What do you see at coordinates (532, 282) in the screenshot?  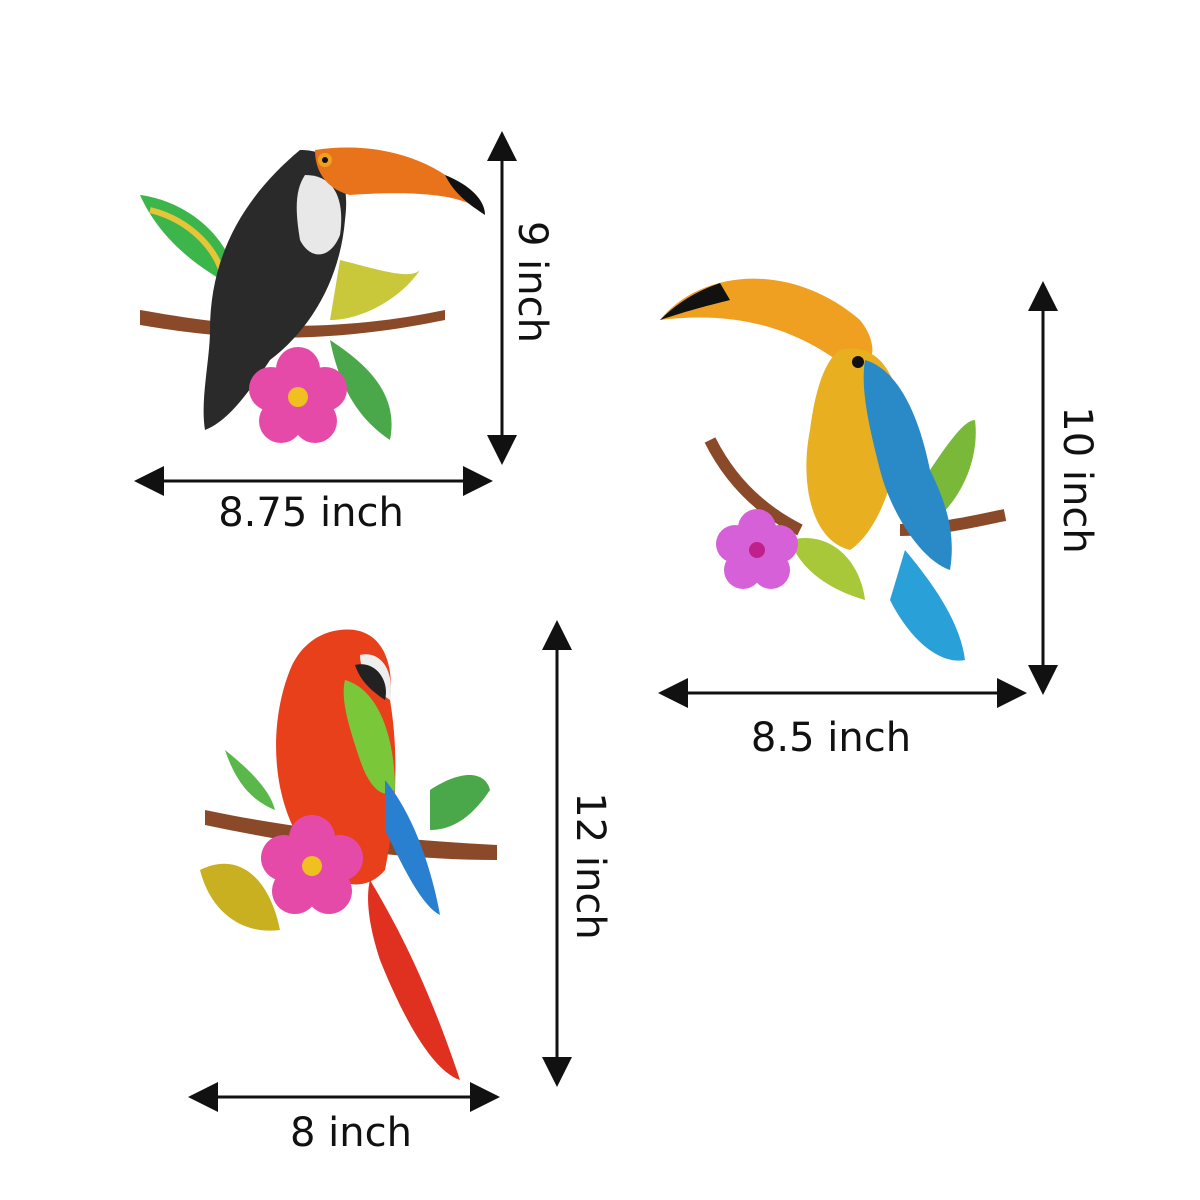 I see `height-label-toucan-black: 9 inch` at bounding box center [532, 282].